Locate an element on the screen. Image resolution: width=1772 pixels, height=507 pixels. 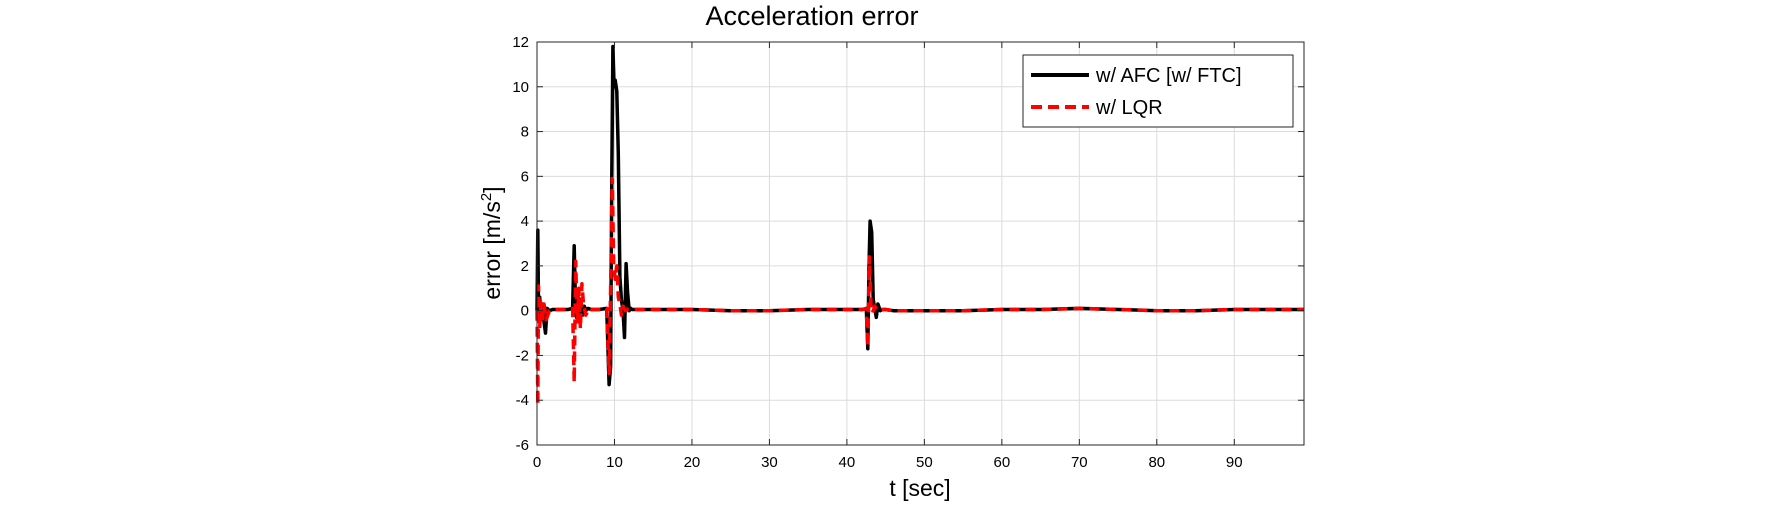
y-tick-label: 2 is located at coordinates (525, 266).